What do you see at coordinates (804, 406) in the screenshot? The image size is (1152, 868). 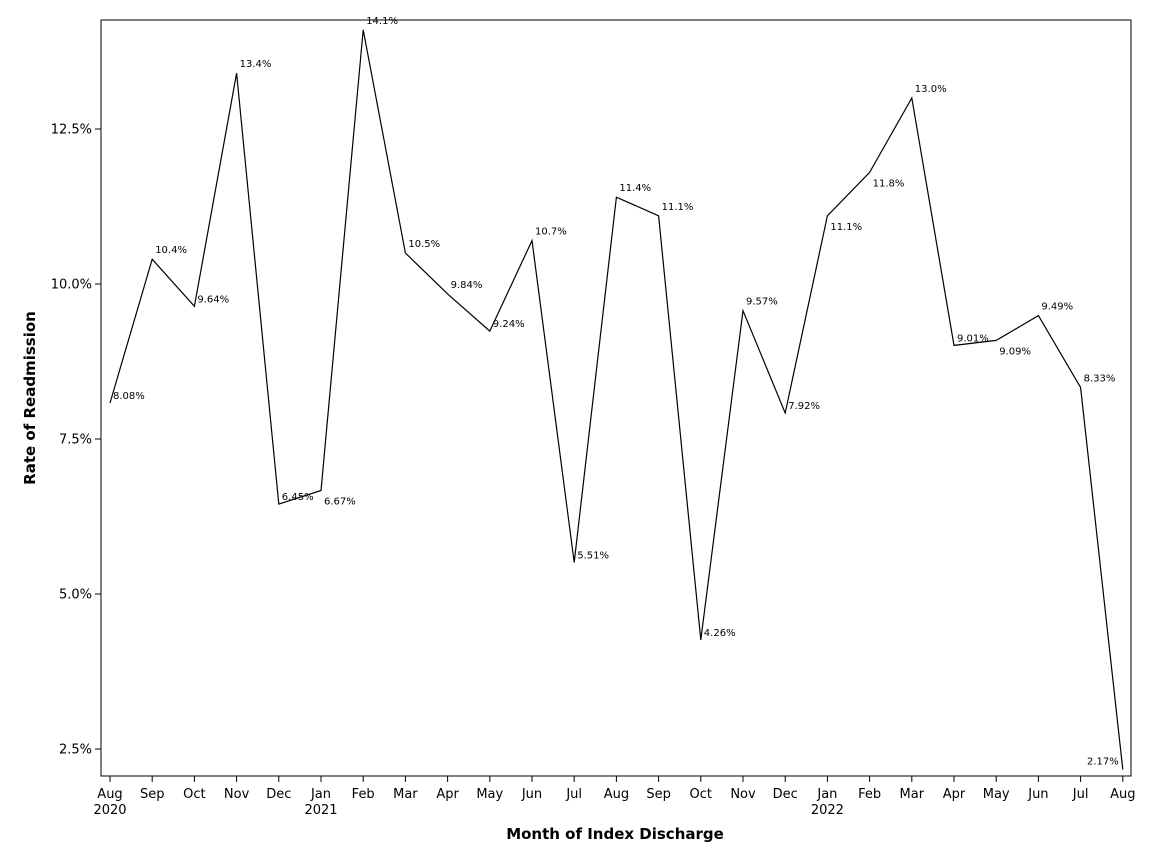 I see `data-label: 7.92%` at bounding box center [804, 406].